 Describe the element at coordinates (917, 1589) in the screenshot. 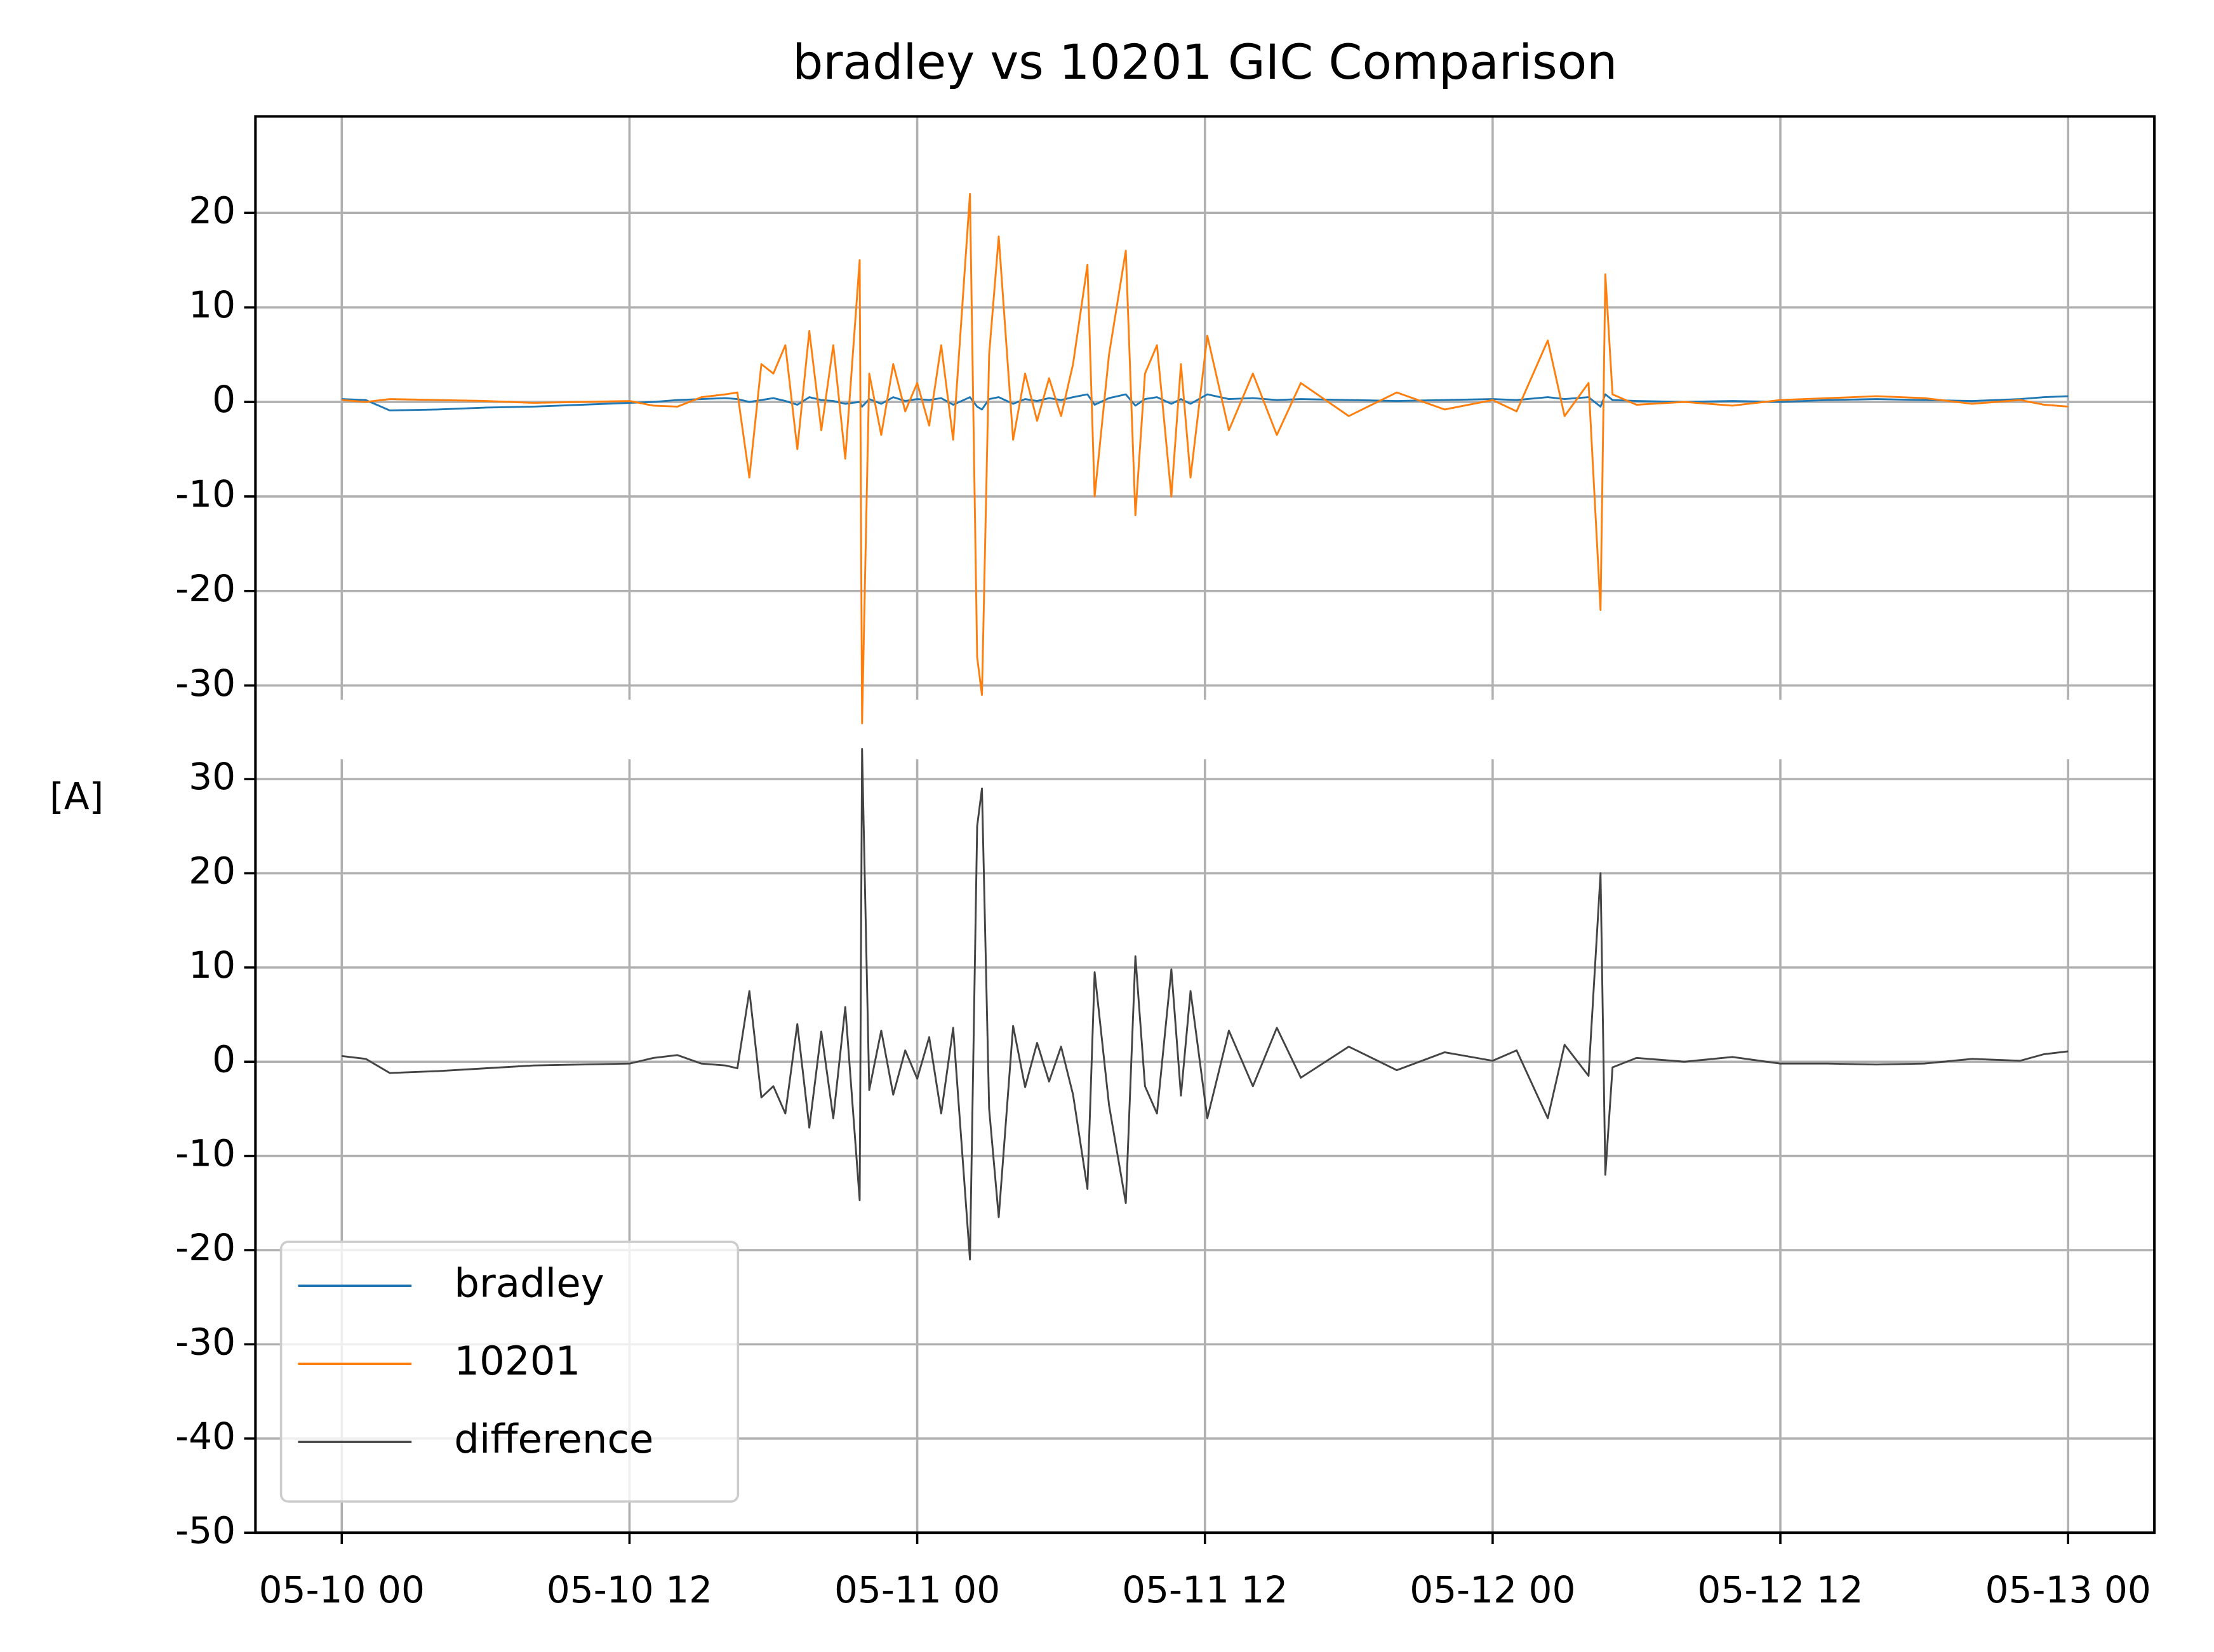

I see `x-tick-label: 05-11 00` at that location.